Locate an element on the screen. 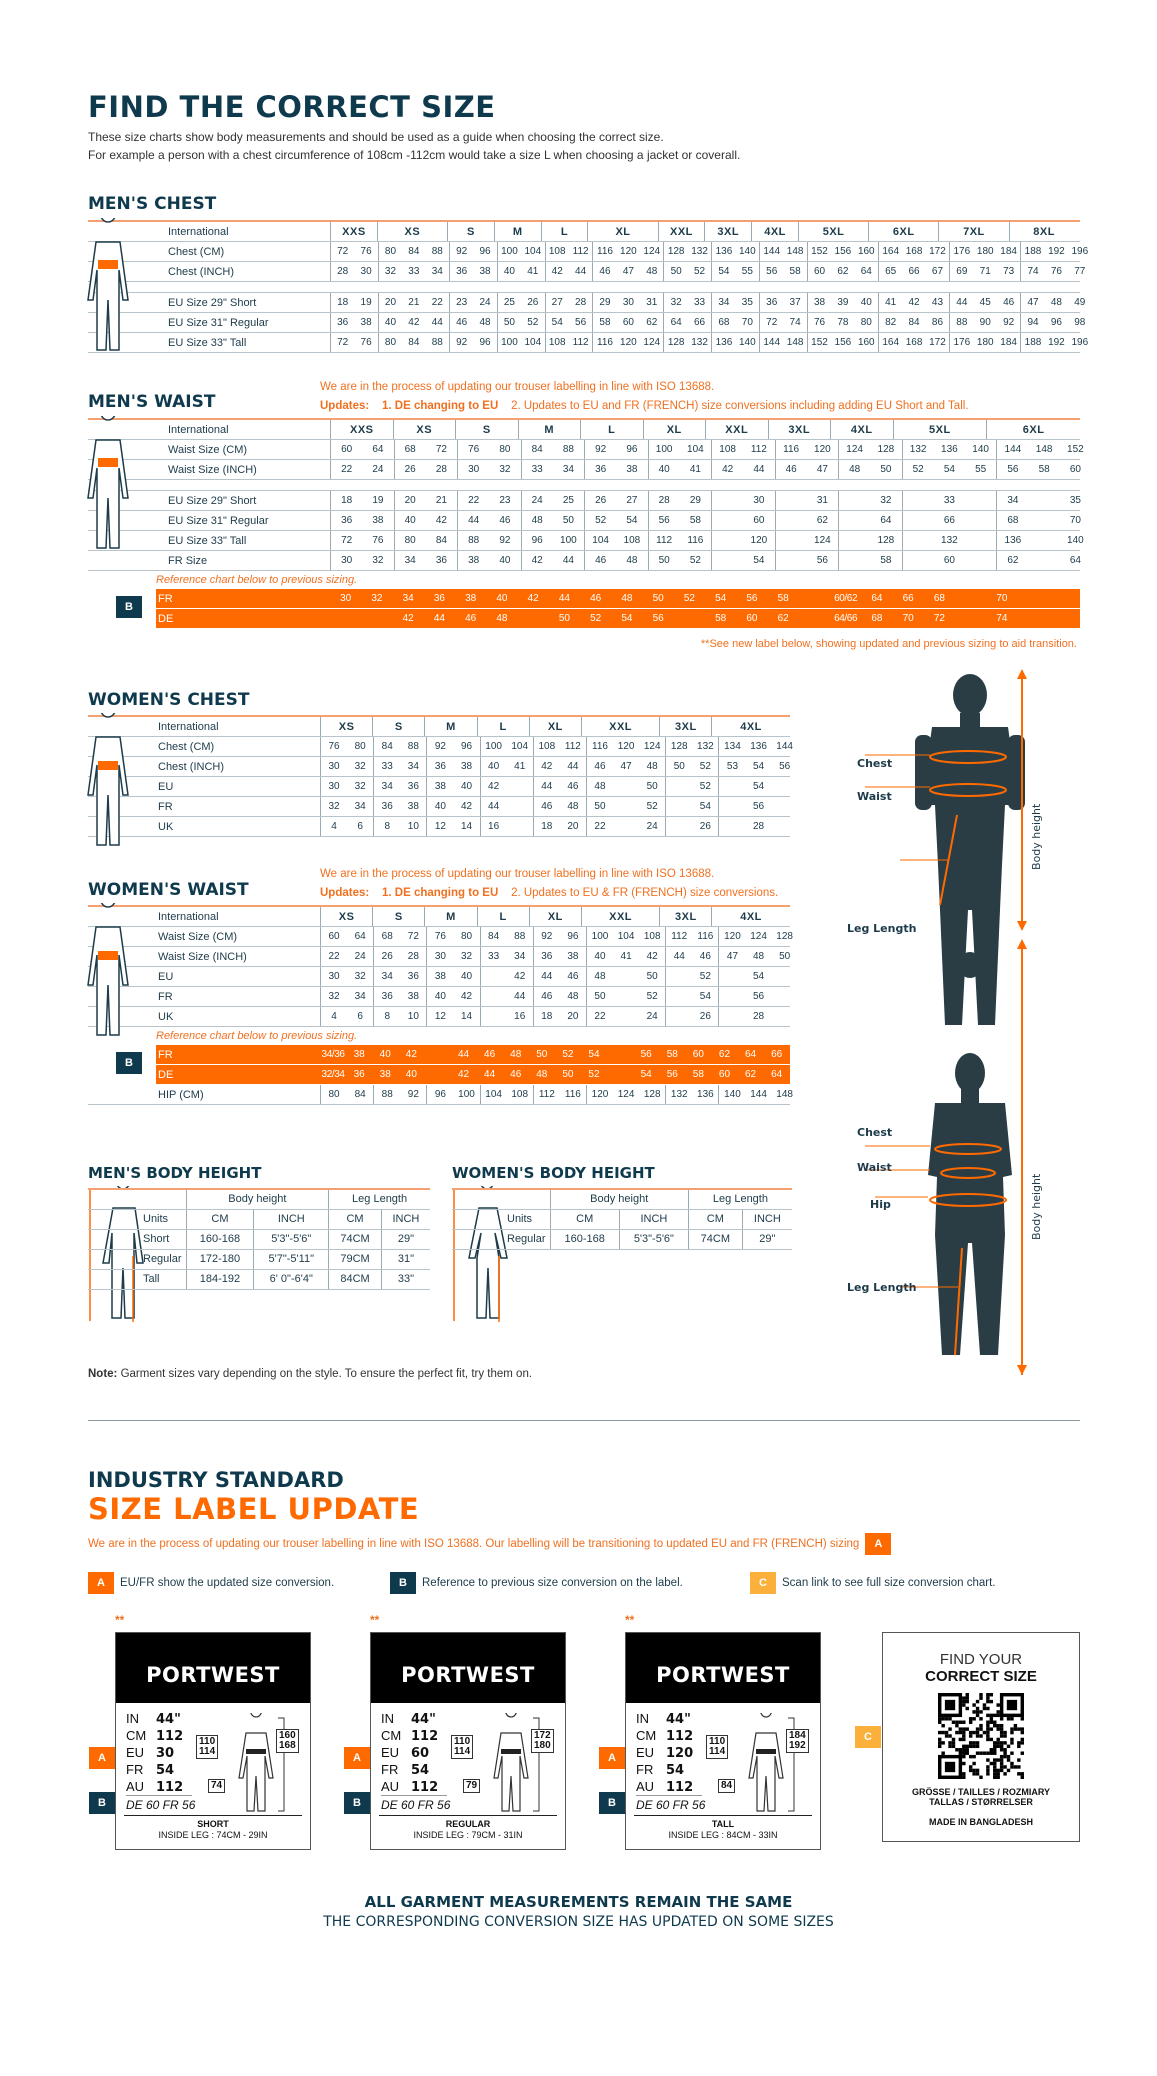  table-cell: 12 is located at coordinates (440, 826).